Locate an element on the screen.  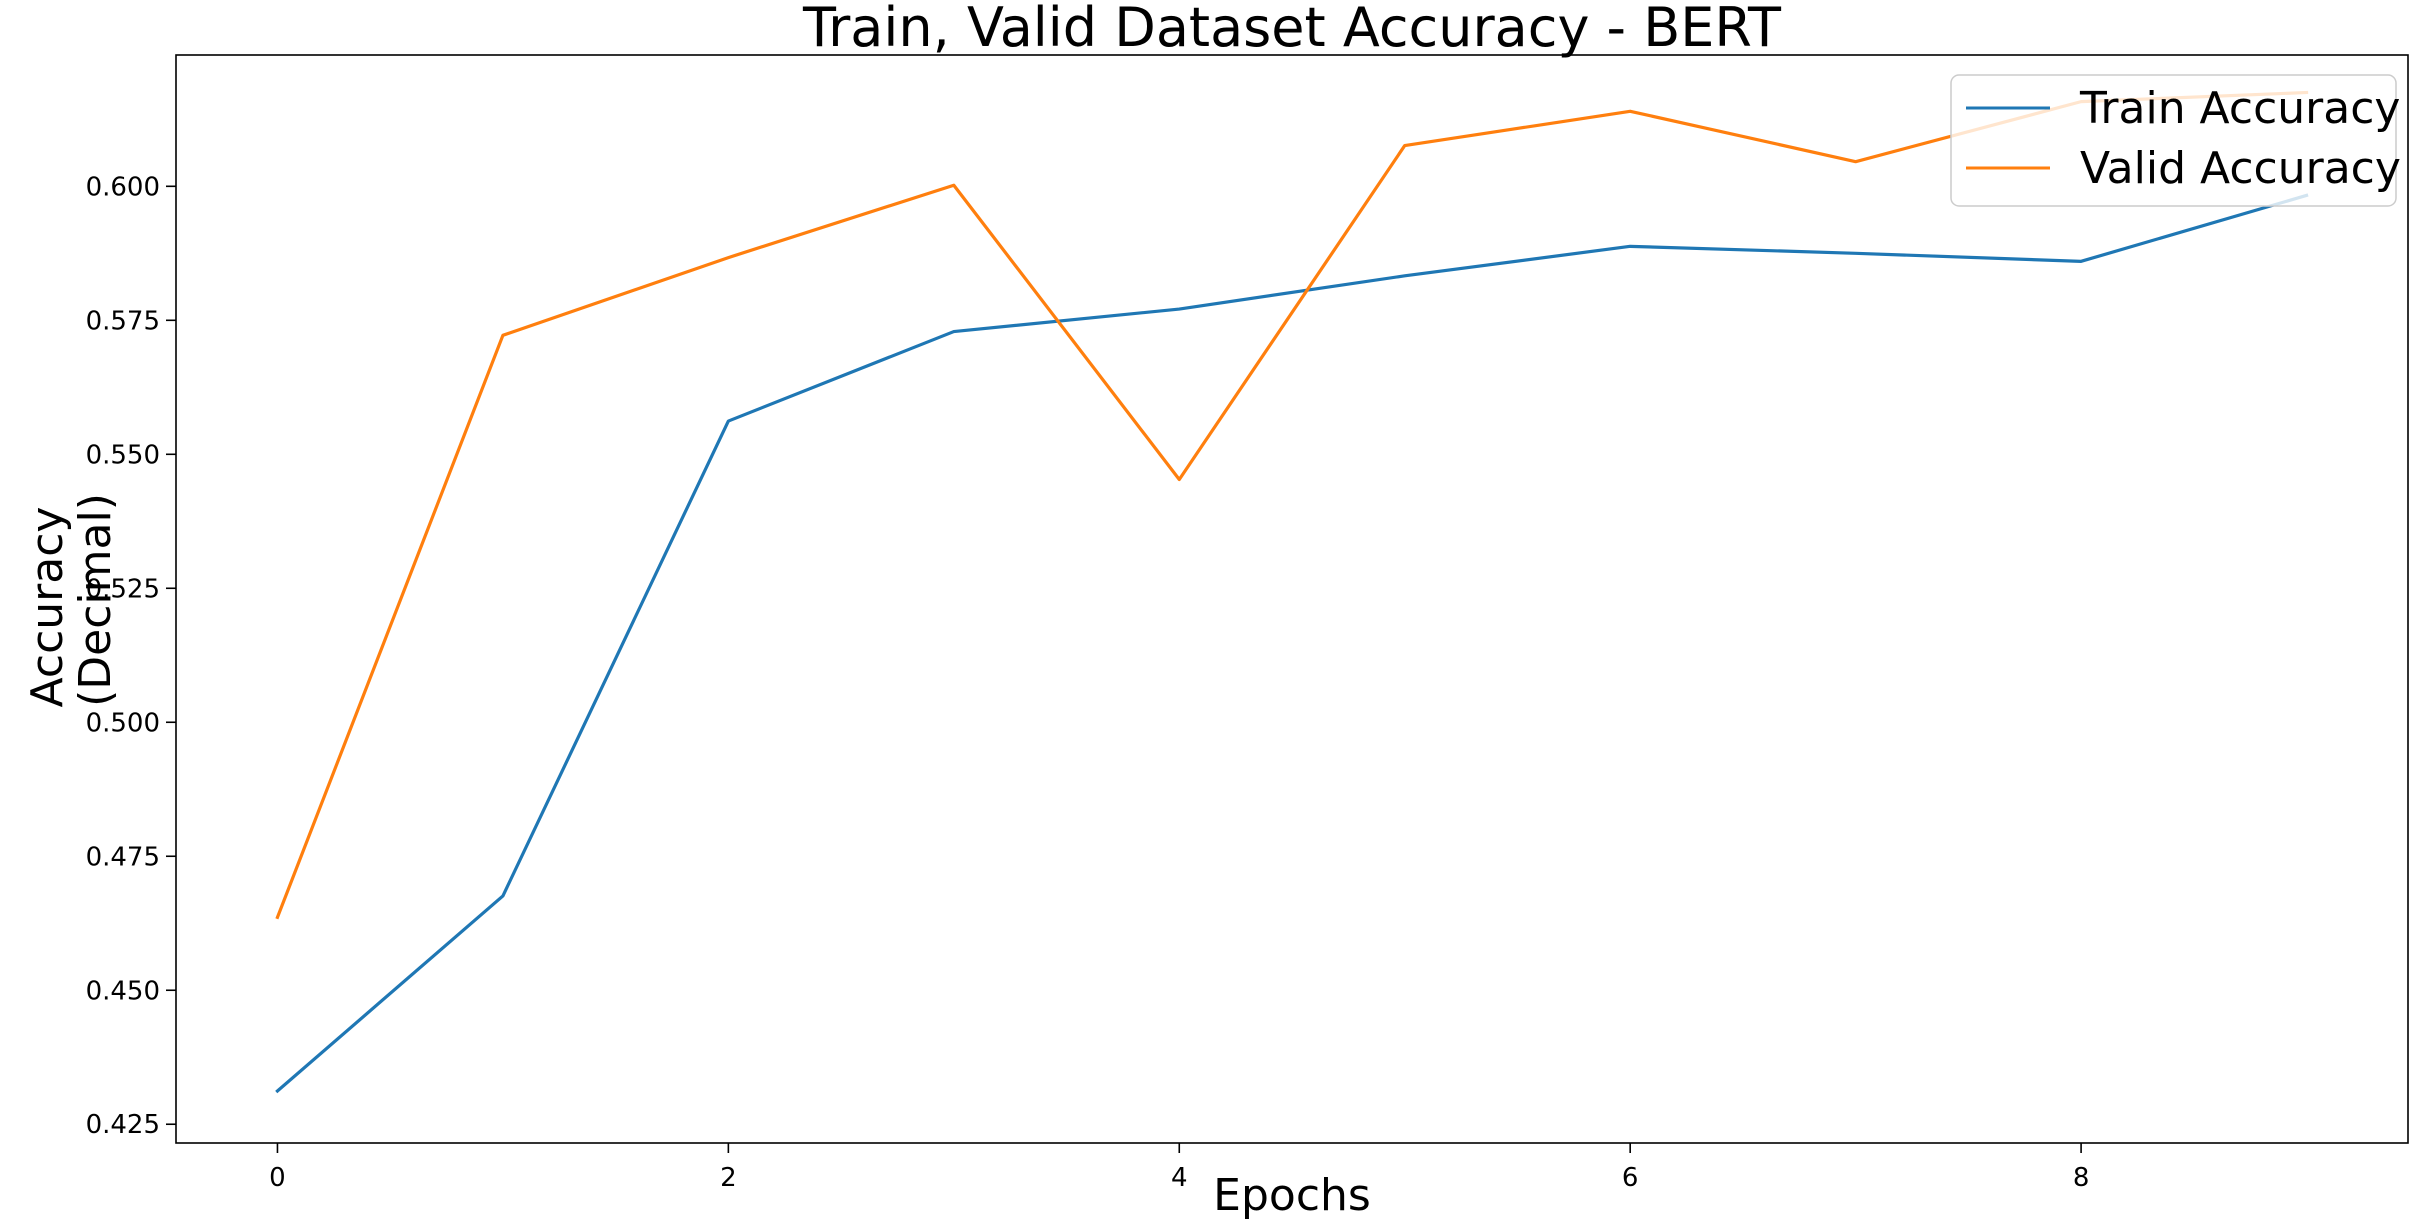
y-tick-label: 0.600 is located at coordinates (123, 187).